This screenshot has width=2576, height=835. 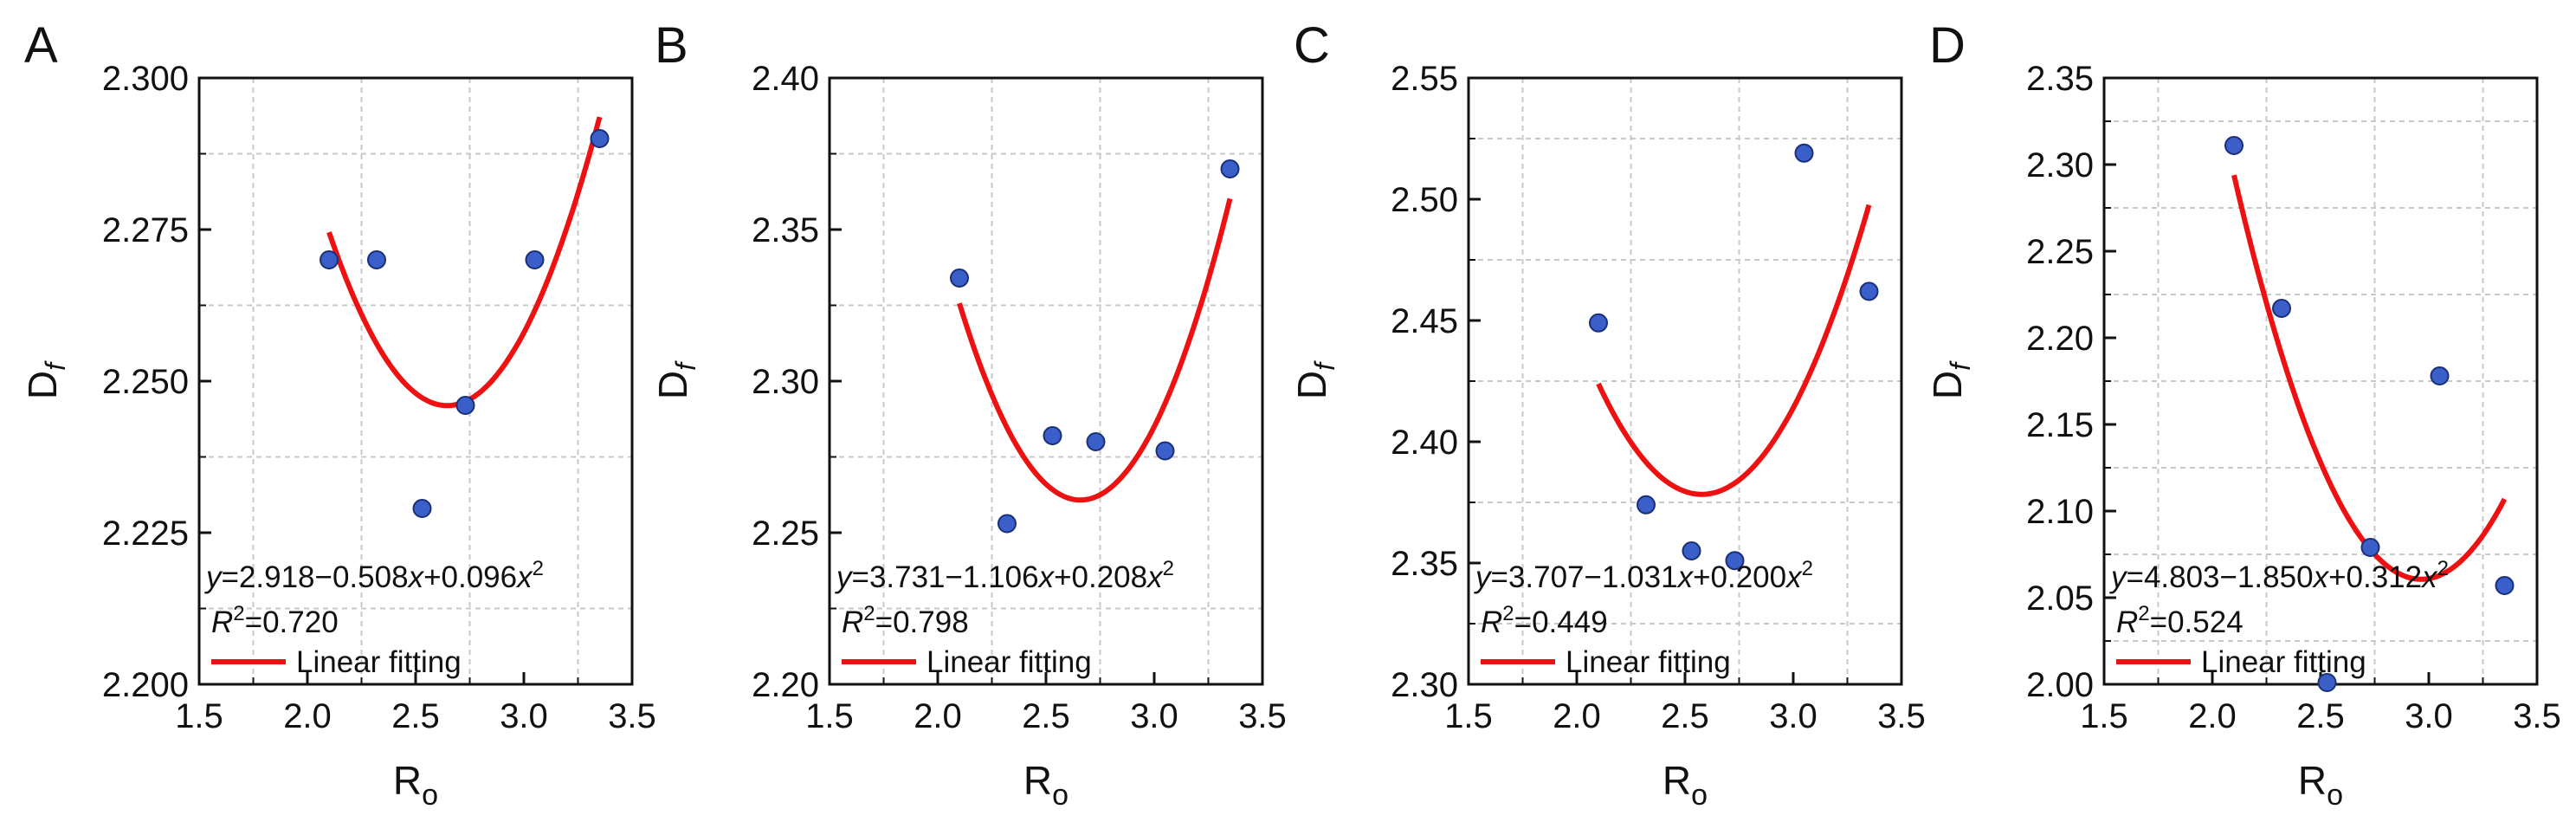 I want to click on y-tick-label-c: 2.50, so click(x=1425, y=200).